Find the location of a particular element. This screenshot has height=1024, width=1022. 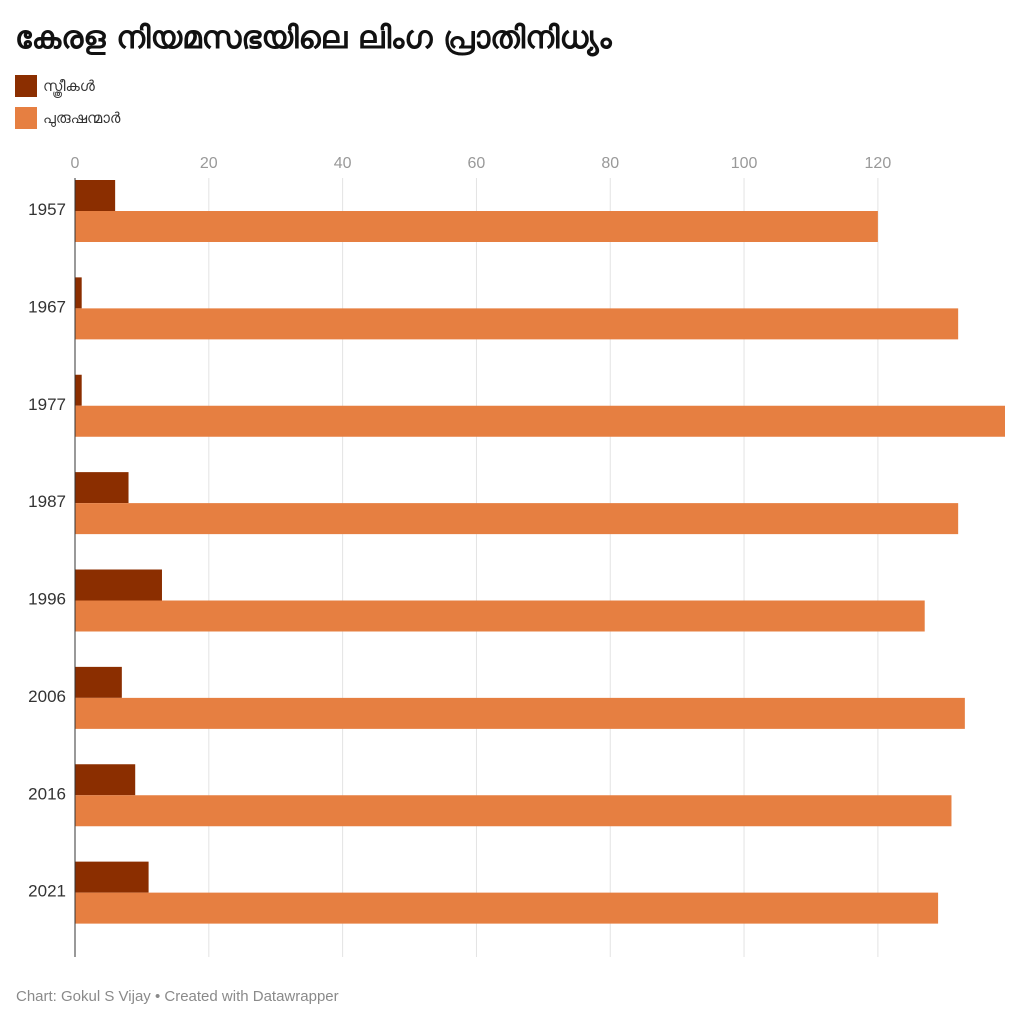

x-tick-label-100: 100 is located at coordinates (744, 163).